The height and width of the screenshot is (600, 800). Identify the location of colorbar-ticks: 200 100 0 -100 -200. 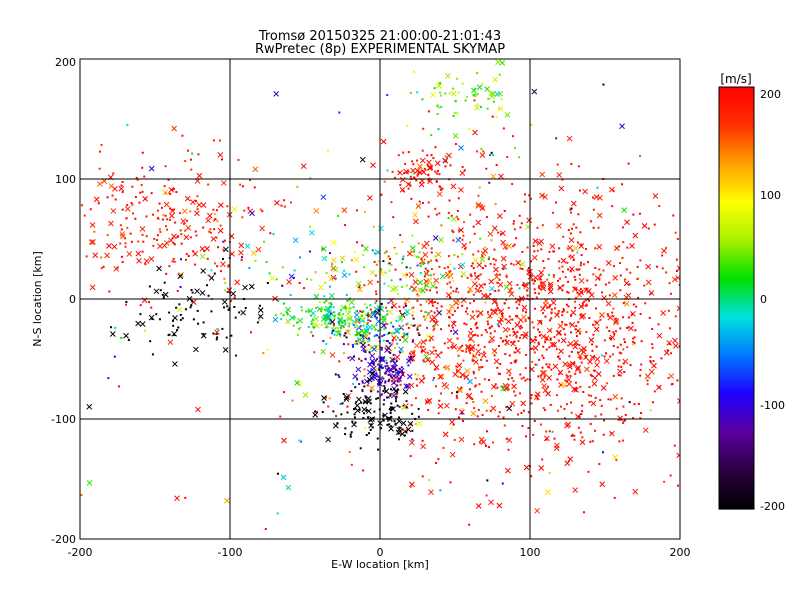
(772, 300).